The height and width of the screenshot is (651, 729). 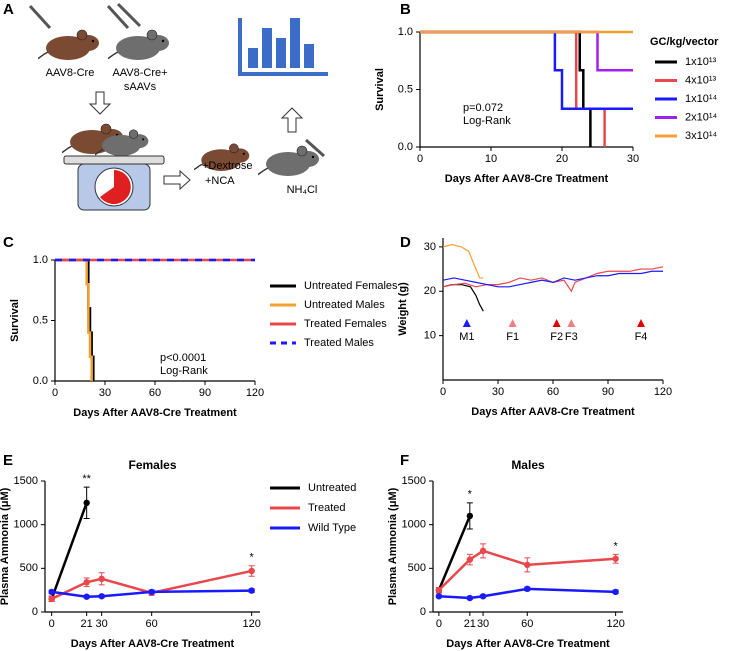 I want to click on treatment-label: +Dextrose, so click(x=227, y=166).